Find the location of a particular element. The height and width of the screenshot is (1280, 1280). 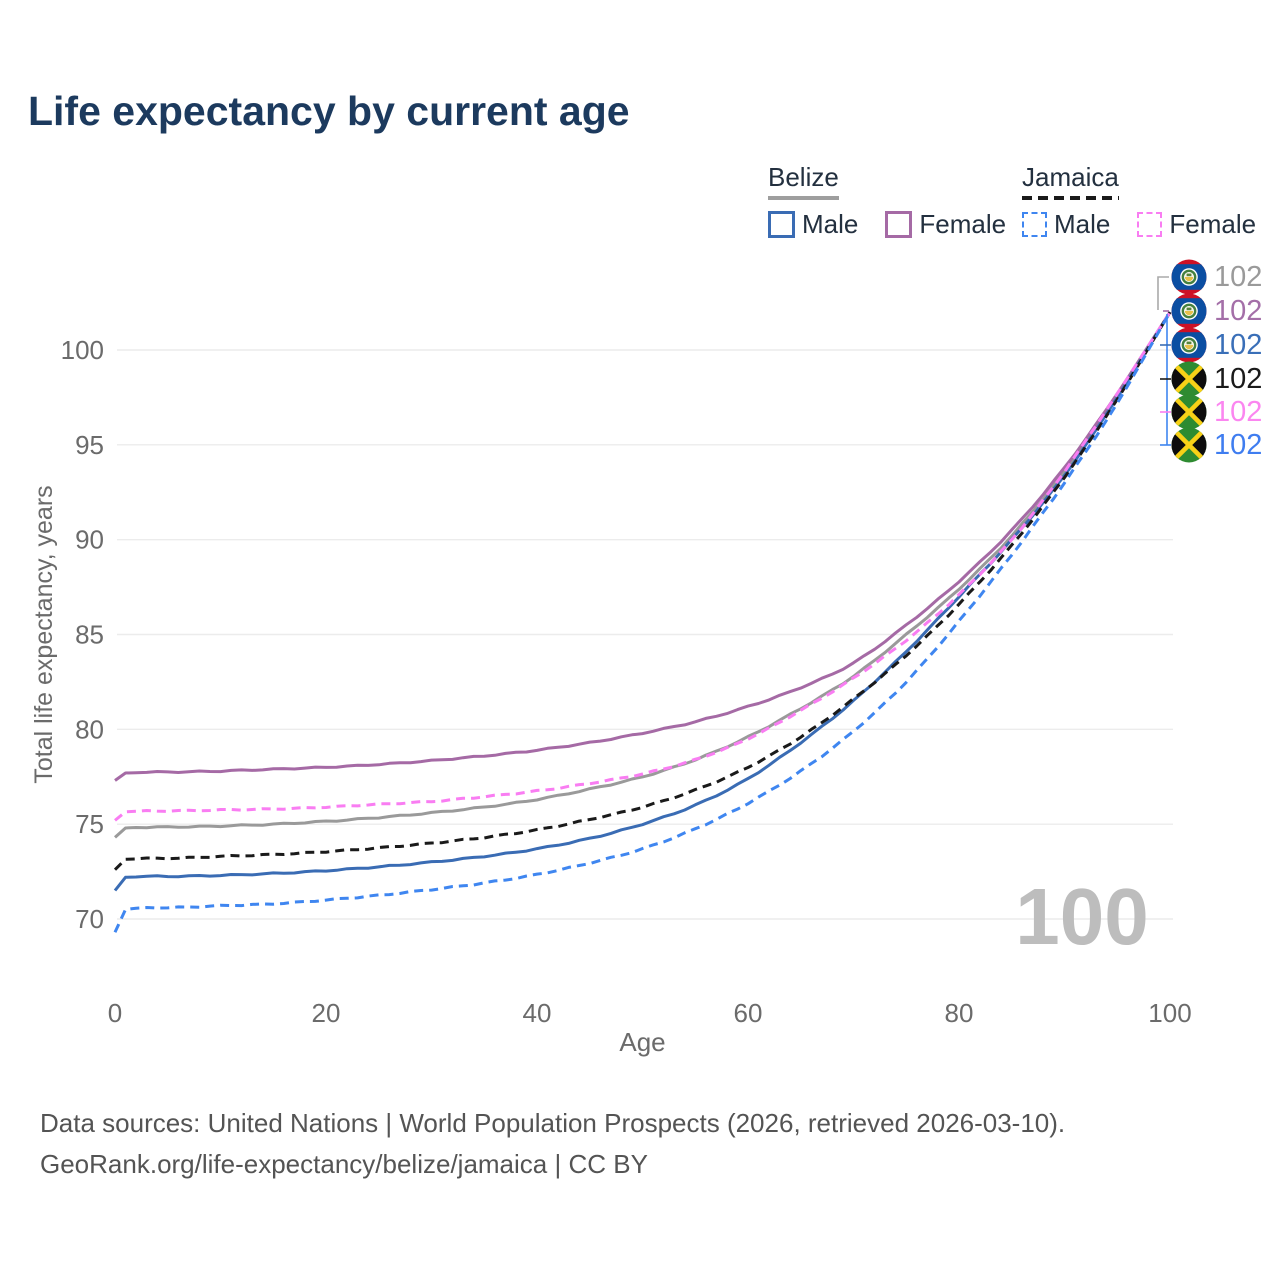

legend-group-title: Jamaica is located at coordinates (1070, 181).